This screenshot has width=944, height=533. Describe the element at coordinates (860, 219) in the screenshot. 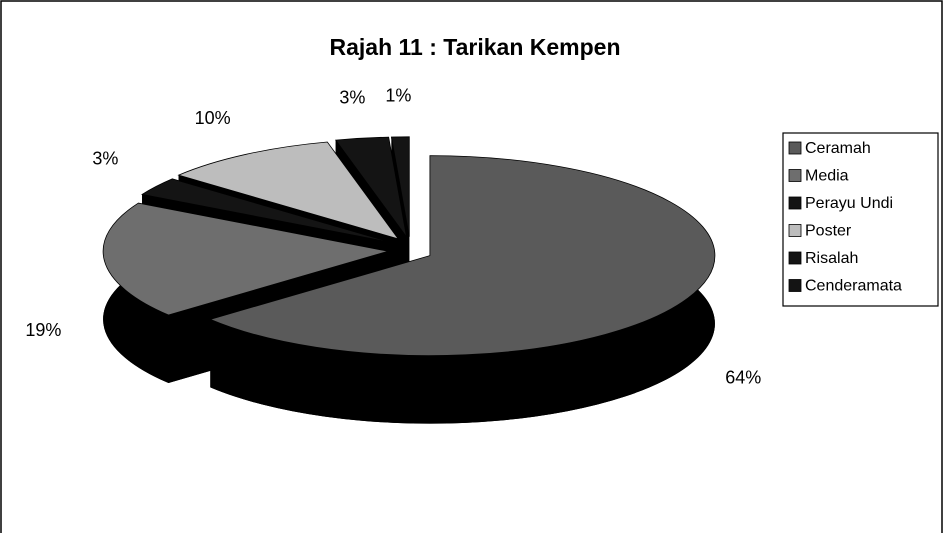

I see `legend-box` at that location.